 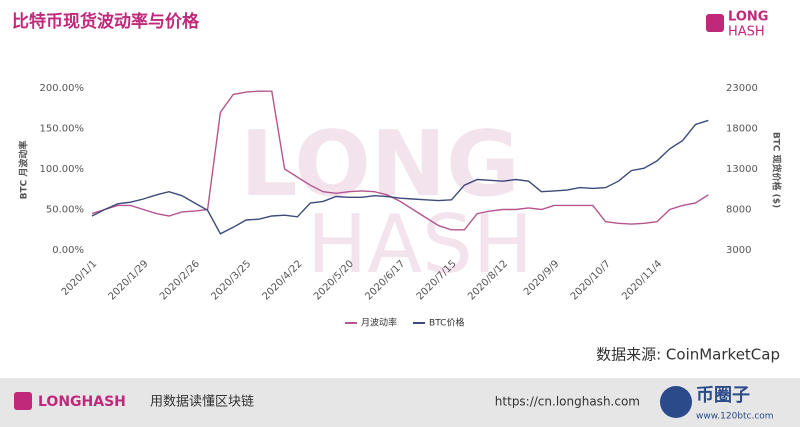 I want to click on y2-tick-label: 23000, so click(x=742, y=88).